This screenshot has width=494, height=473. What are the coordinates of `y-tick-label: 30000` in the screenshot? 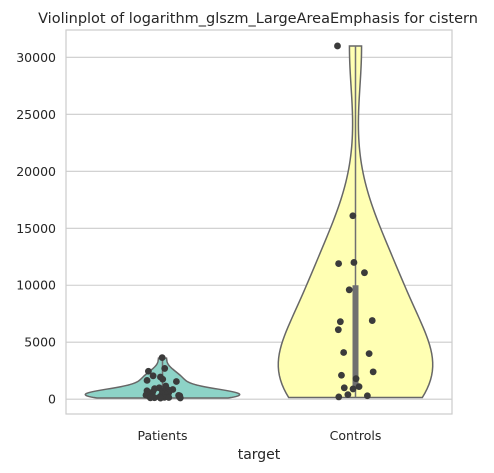 It's located at (36, 57).